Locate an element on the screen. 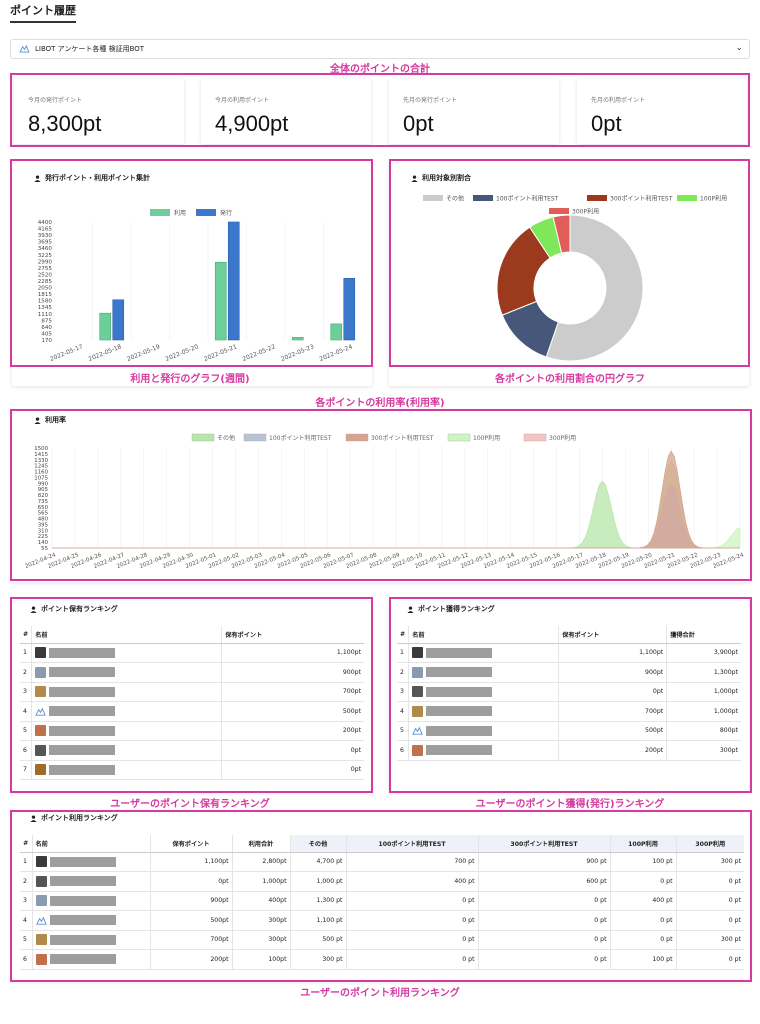  bar-legend: 利用 発行 is located at coordinates (191, 213).